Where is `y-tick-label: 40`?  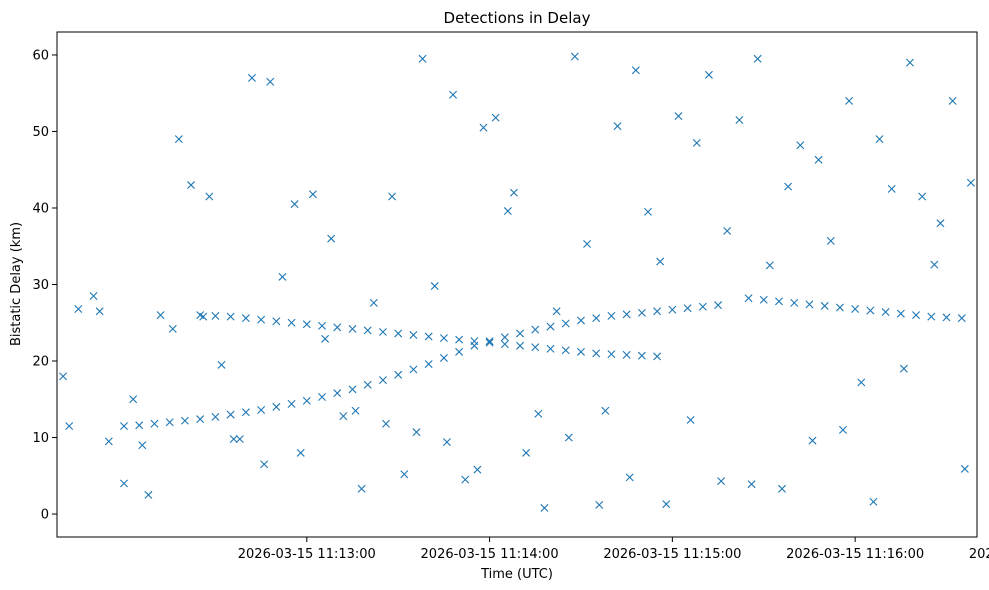 y-tick-label: 40 is located at coordinates (40, 208).